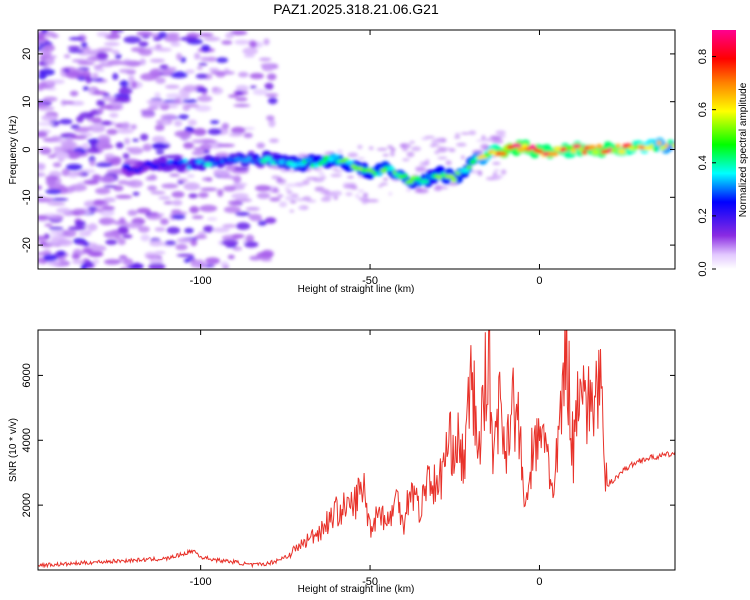 This screenshot has height=600, width=750. What do you see at coordinates (27, 440) in the screenshot?
I see `snr-ytick-label: 4000` at bounding box center [27, 440].